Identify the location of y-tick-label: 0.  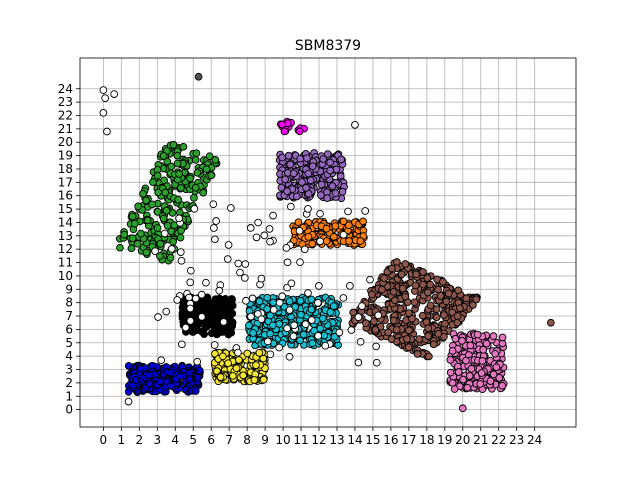
(69, 410).